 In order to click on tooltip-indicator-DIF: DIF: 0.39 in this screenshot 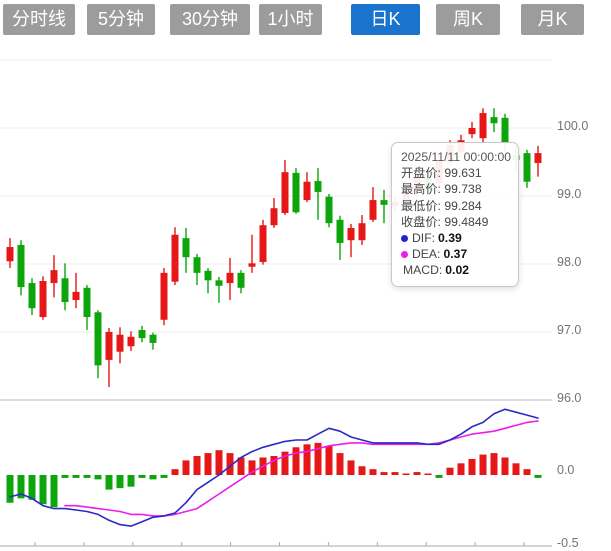, I will do `click(455, 238)`.